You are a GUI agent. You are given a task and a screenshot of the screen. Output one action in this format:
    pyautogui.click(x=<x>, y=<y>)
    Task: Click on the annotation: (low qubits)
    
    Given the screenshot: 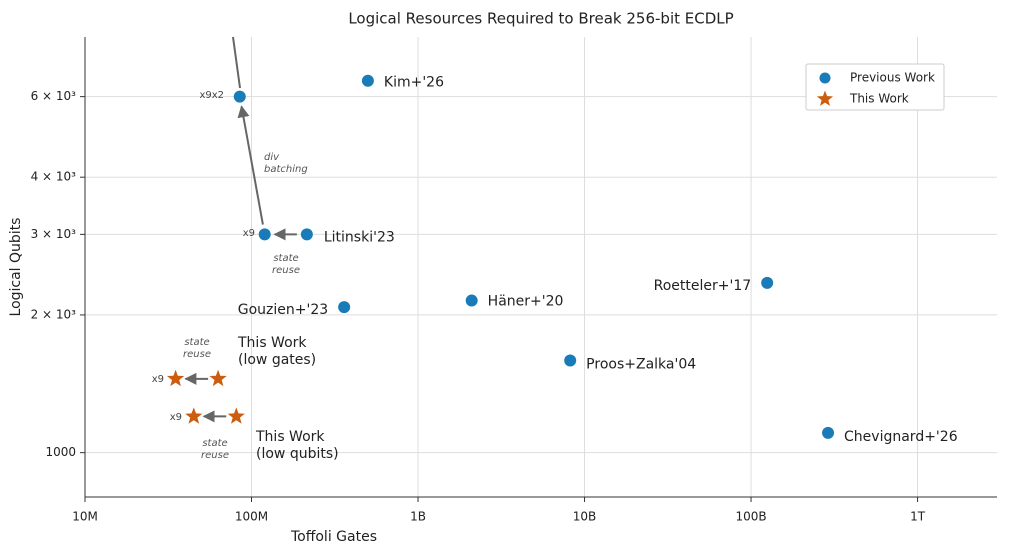 What is the action you would take?
    pyautogui.click(x=297, y=454)
    